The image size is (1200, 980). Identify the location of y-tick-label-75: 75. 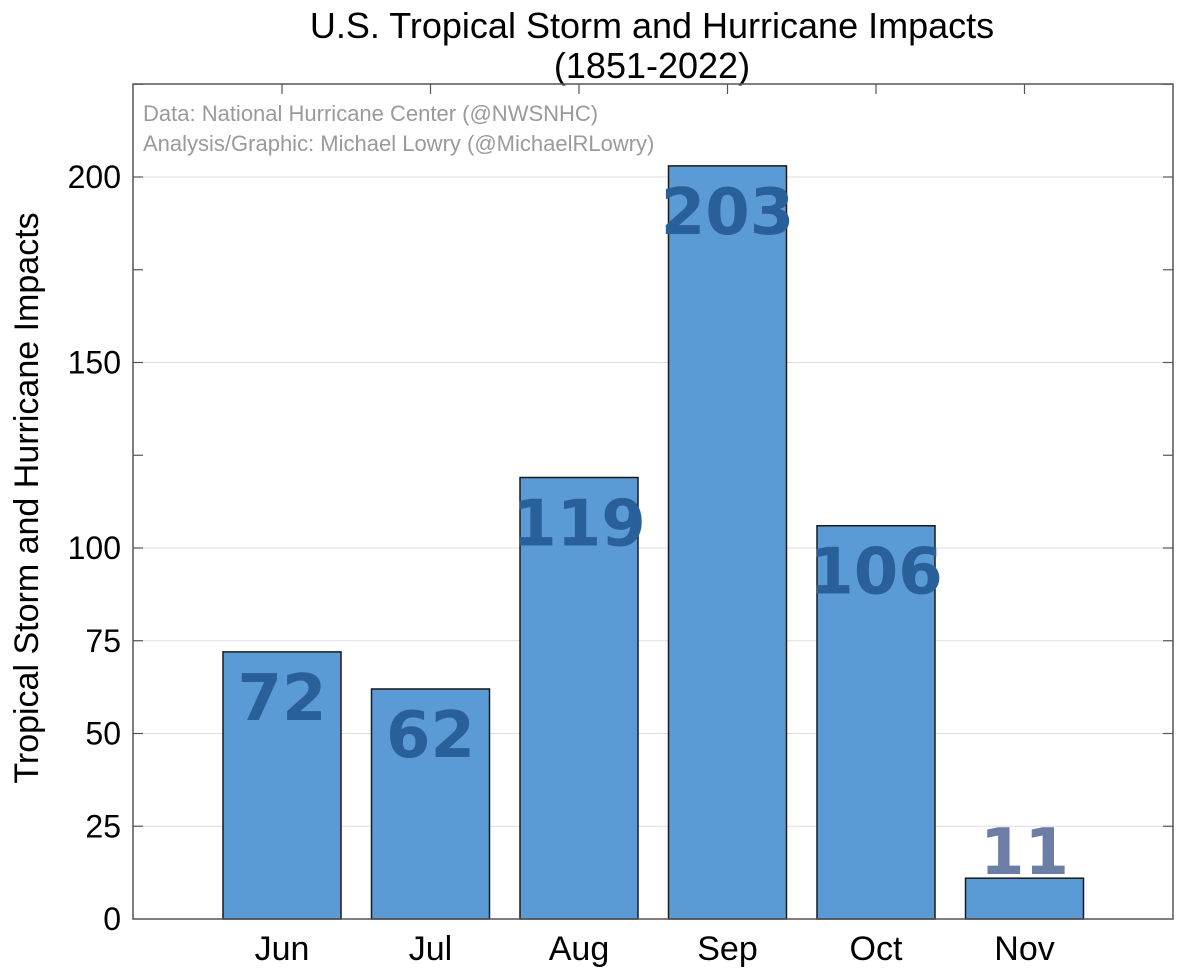
(103, 641).